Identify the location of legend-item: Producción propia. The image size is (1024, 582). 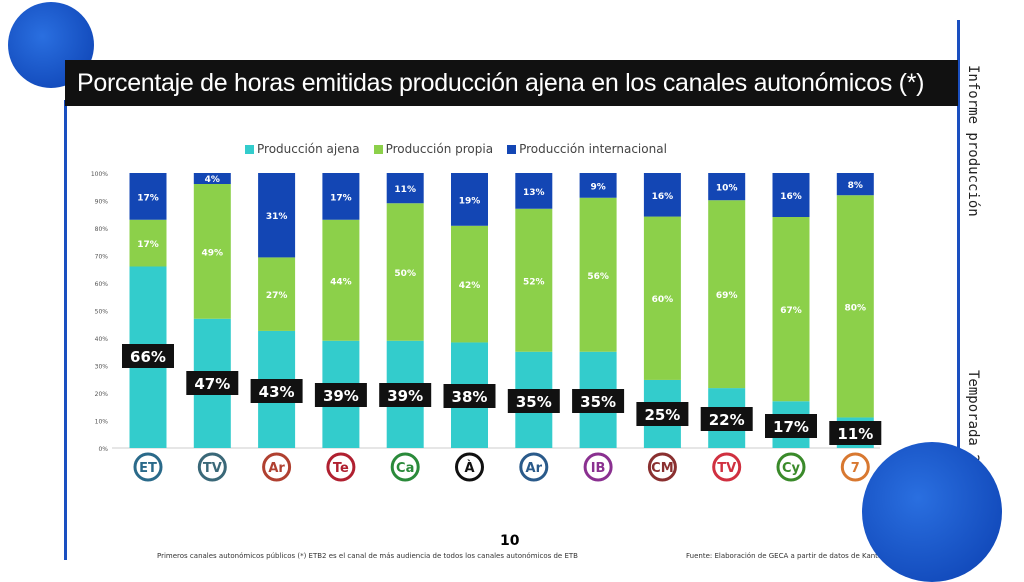
(433, 149).